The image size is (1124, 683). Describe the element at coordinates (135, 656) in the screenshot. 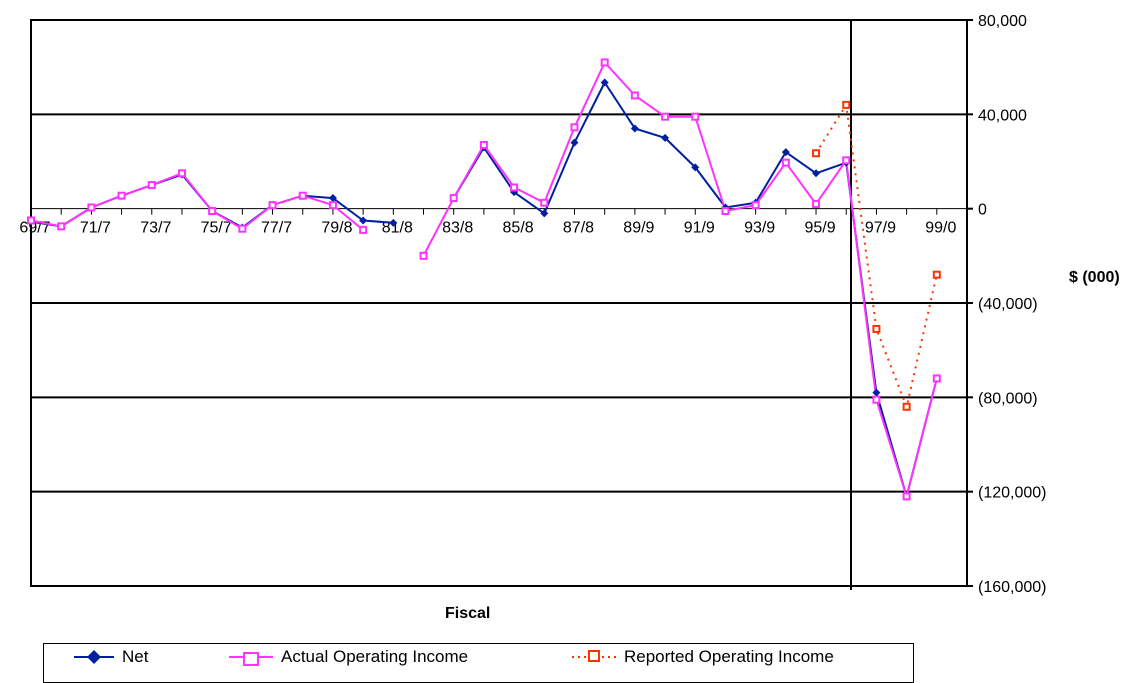

I see `legend-label-net: Net` at that location.